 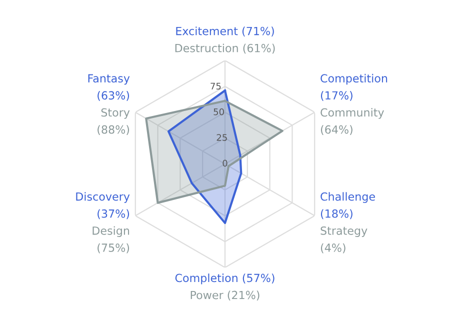 What do you see at coordinates (219, 112) in the screenshot?
I see `y-tick-label: 50` at bounding box center [219, 112].